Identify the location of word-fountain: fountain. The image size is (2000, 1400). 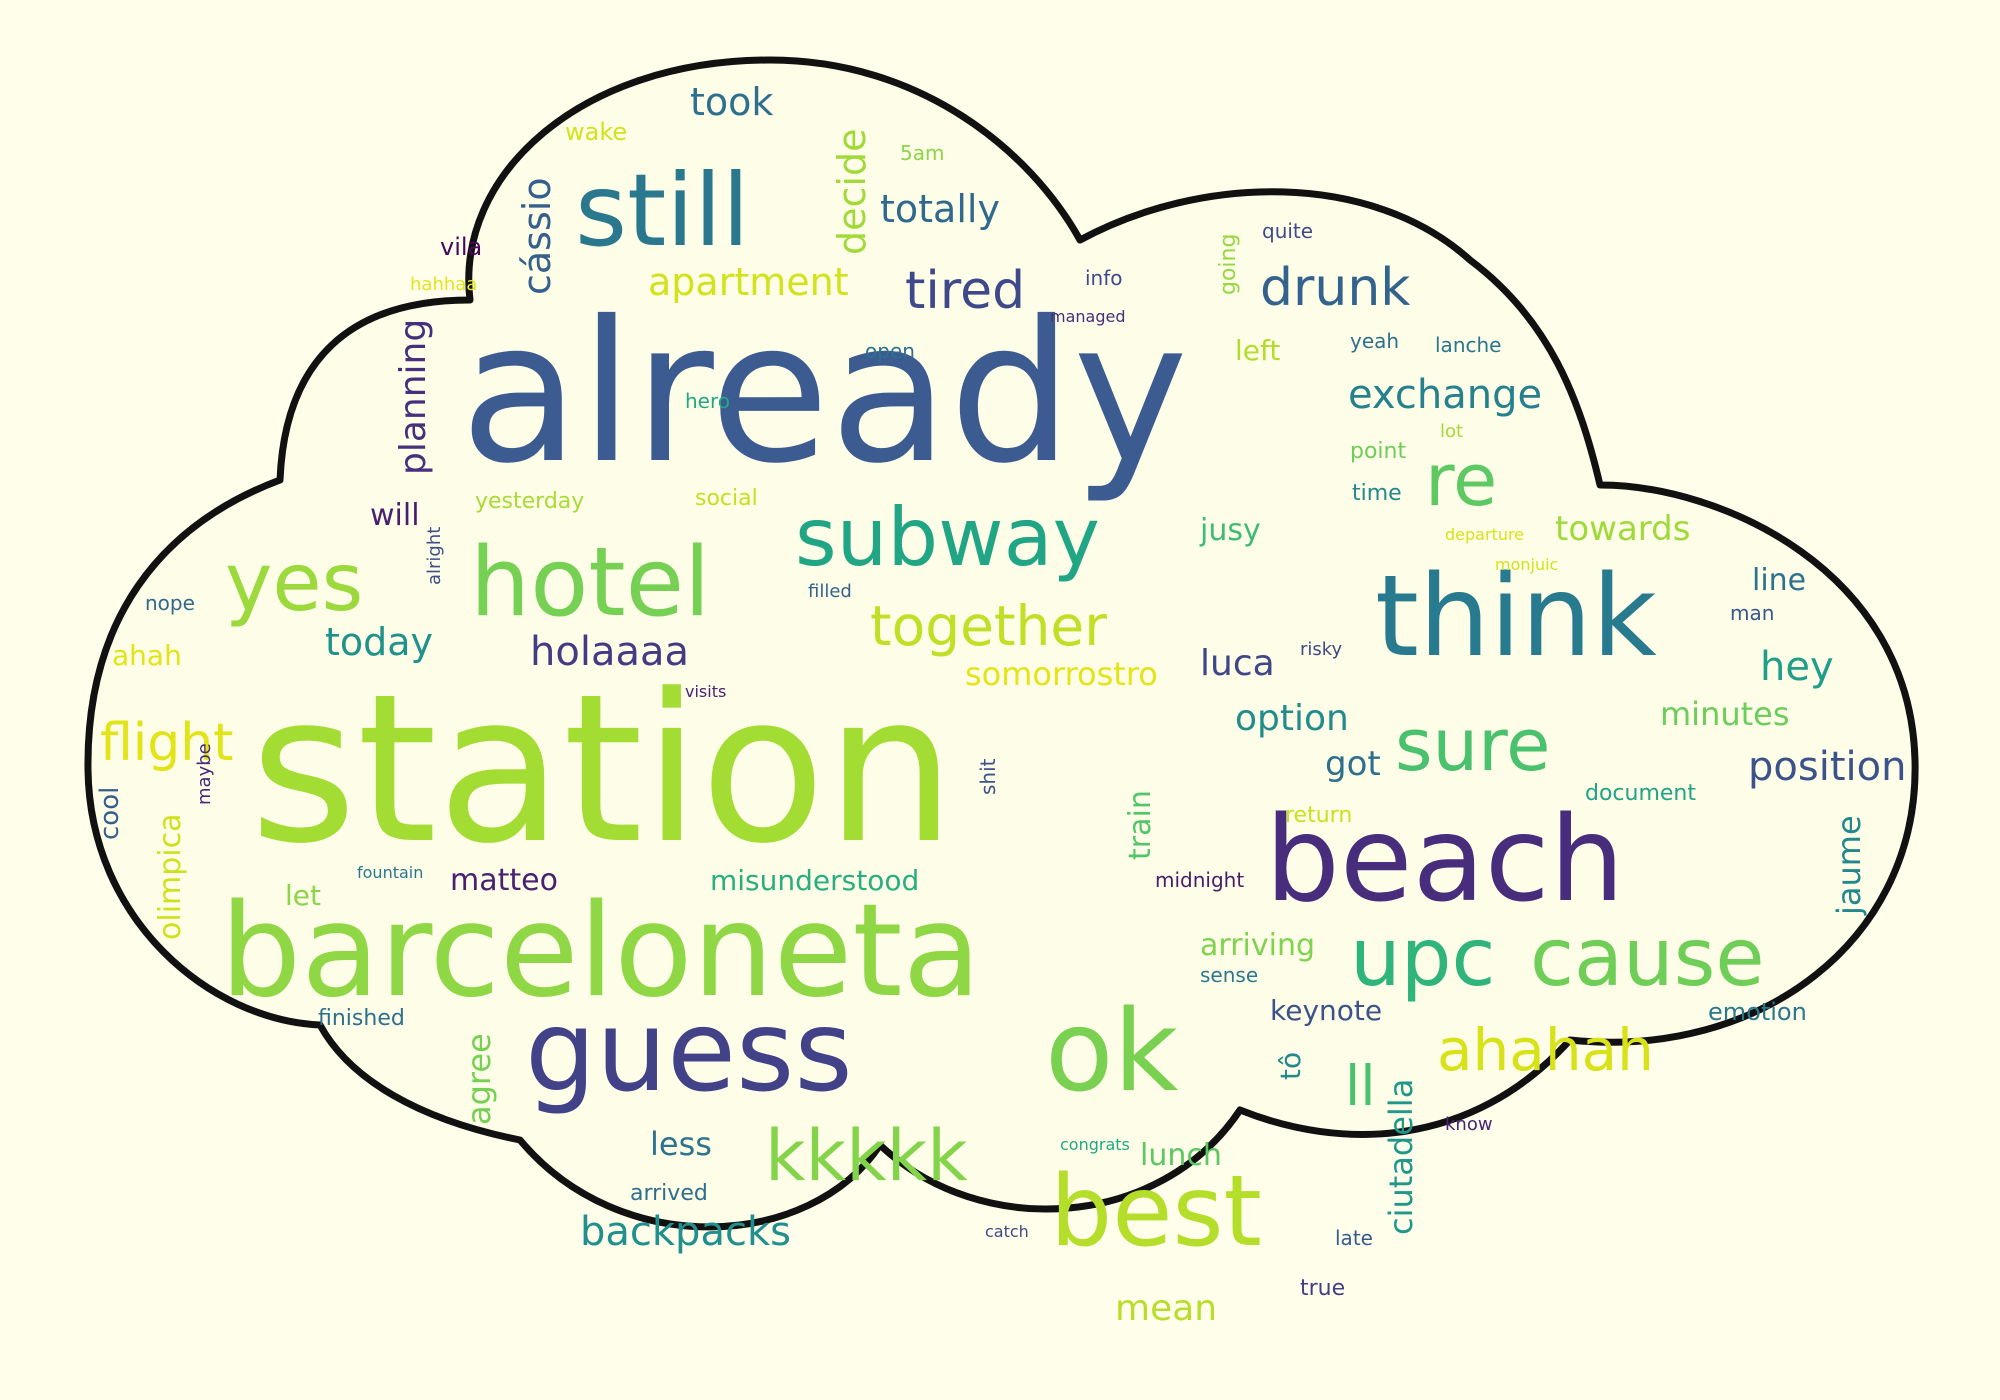
(390, 872).